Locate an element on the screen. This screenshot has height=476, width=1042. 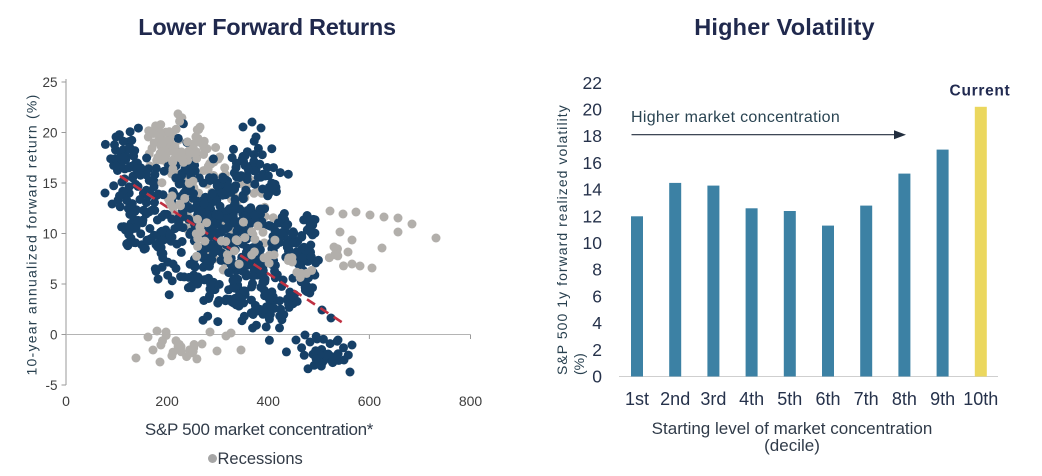
svg-text: S&P 500 market concentration* is located at coordinates (259, 429).